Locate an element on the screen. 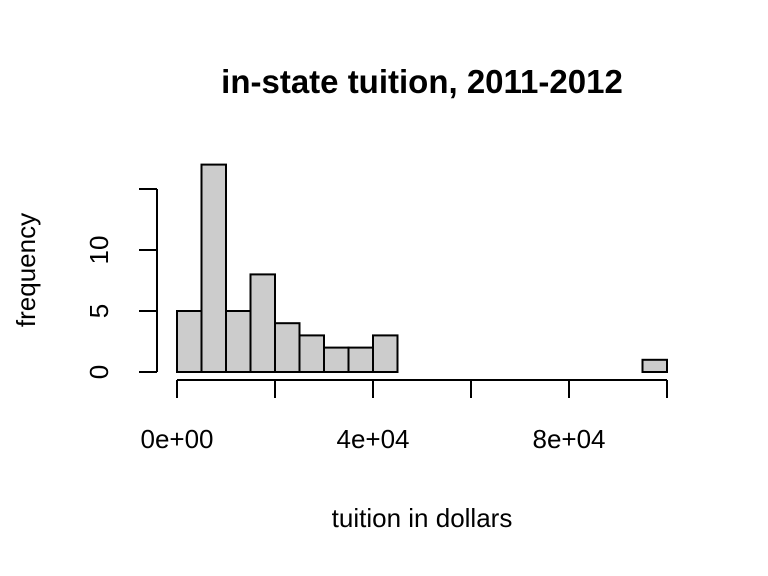  x-tick-label: 0e+00 is located at coordinates (176, 439).